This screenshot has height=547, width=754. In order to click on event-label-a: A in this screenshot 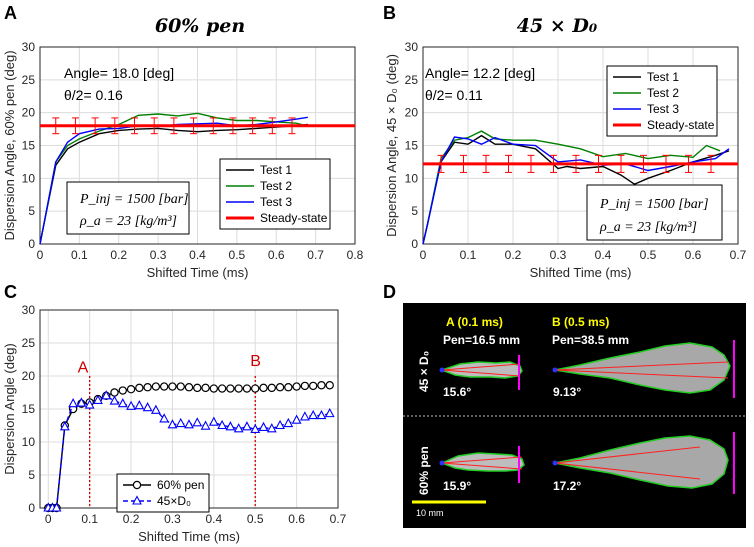, I will do `click(83, 368)`.